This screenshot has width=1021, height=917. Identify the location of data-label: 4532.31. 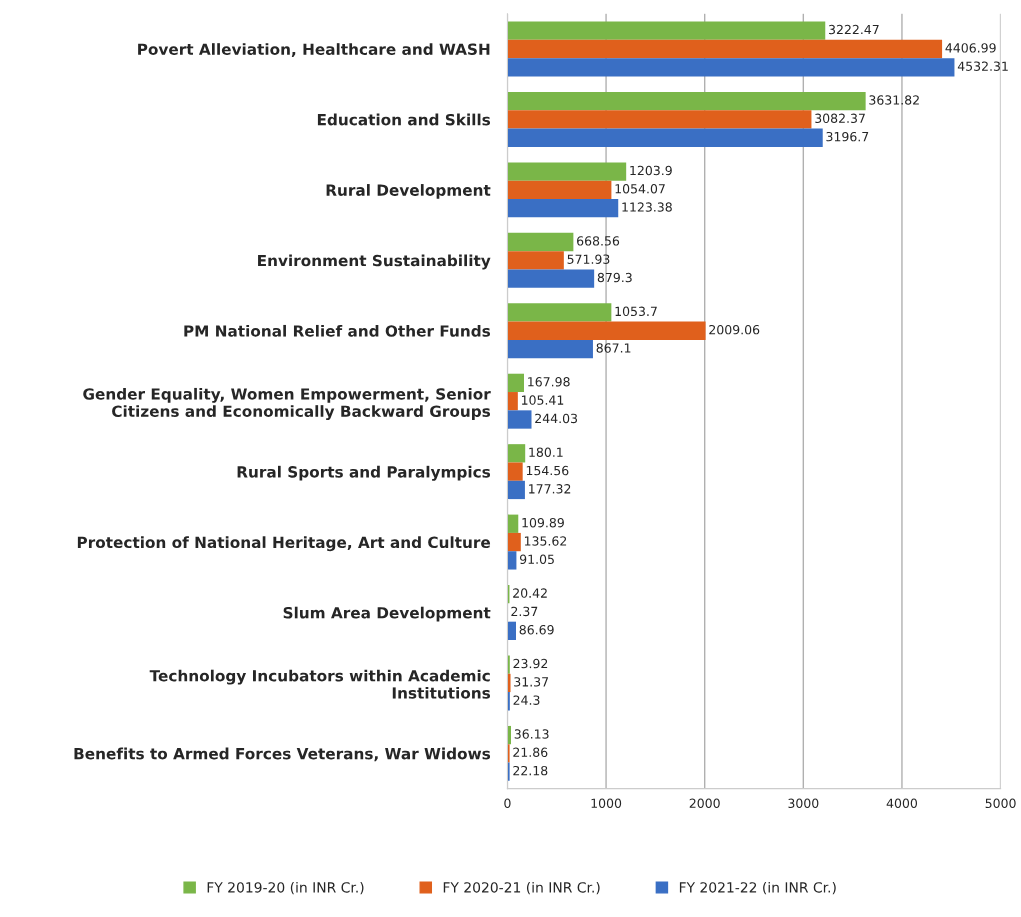
(982, 66).